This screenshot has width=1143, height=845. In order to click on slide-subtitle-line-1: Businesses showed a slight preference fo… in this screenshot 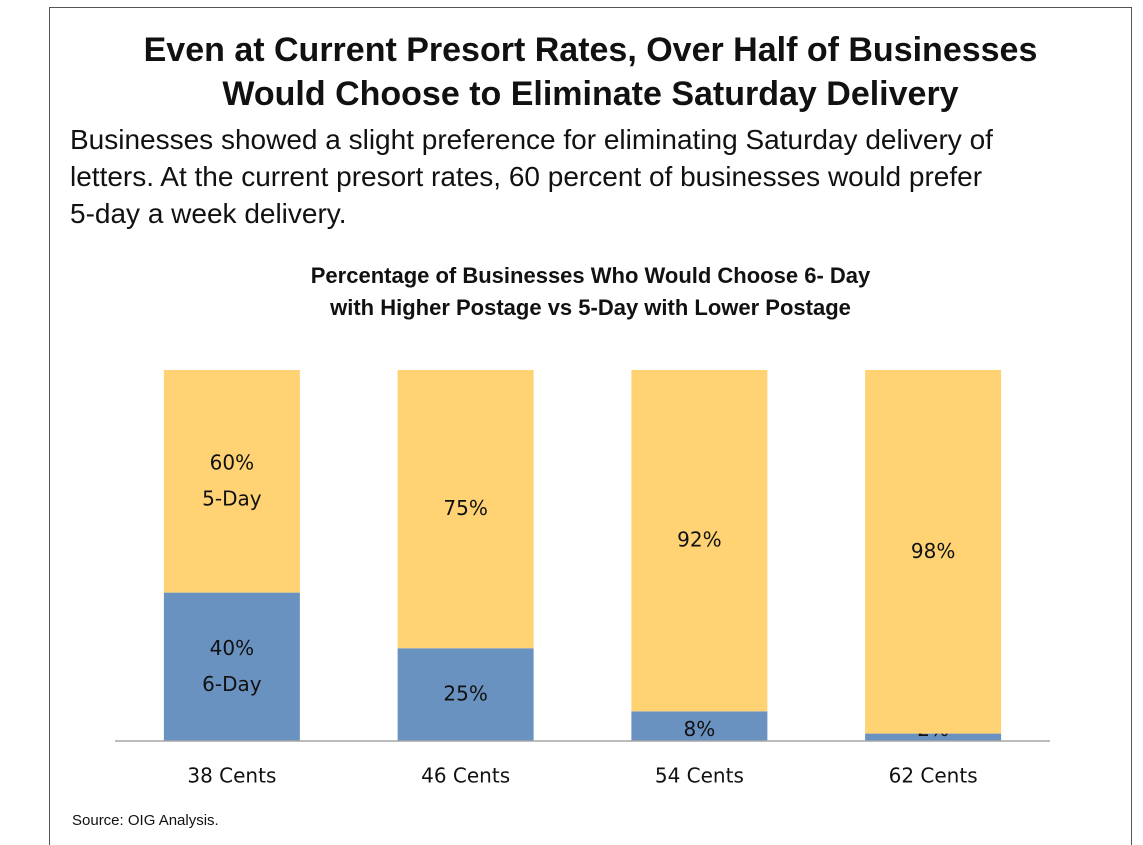, I will do `click(531, 139)`.